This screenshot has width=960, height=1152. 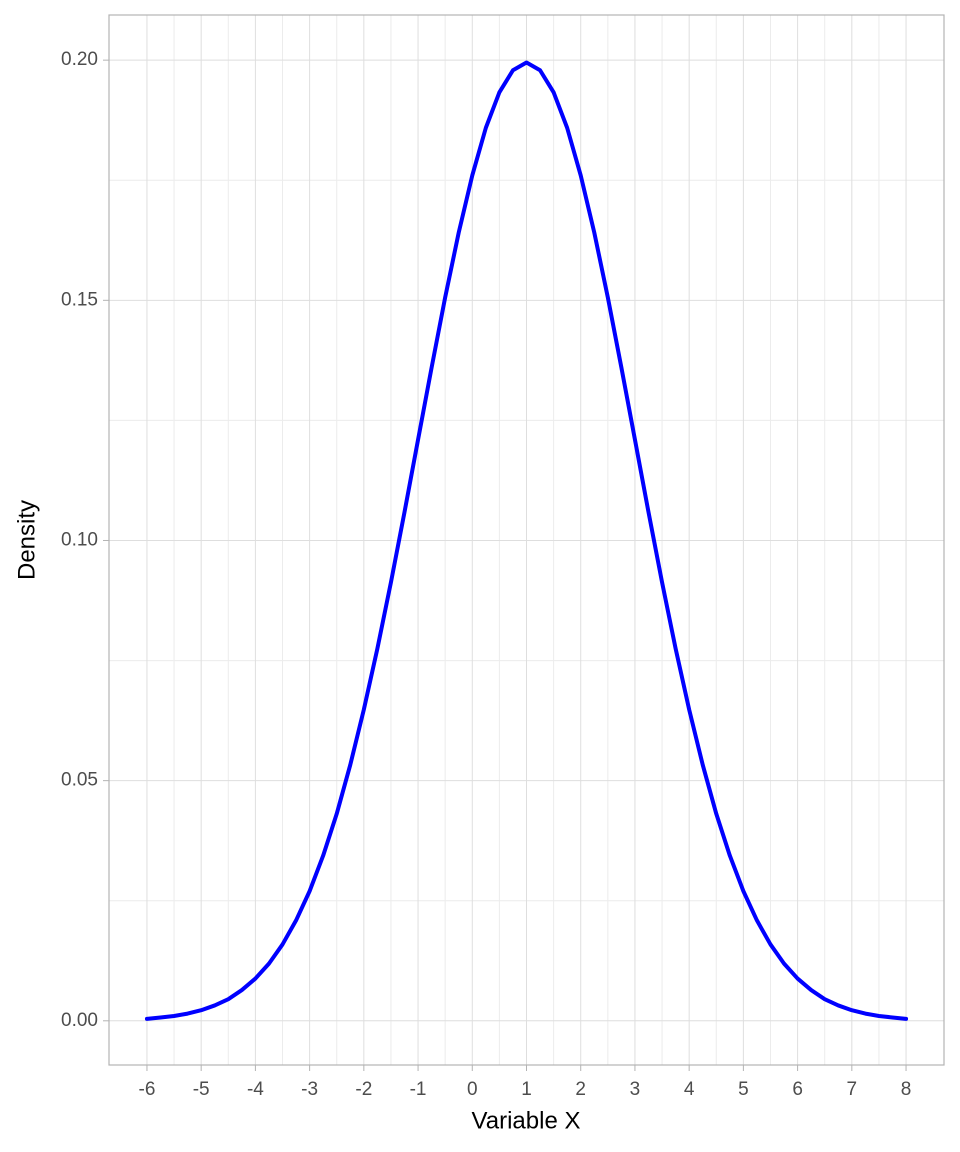 I want to click on y-tick-label: 0.20, so click(x=79, y=59).